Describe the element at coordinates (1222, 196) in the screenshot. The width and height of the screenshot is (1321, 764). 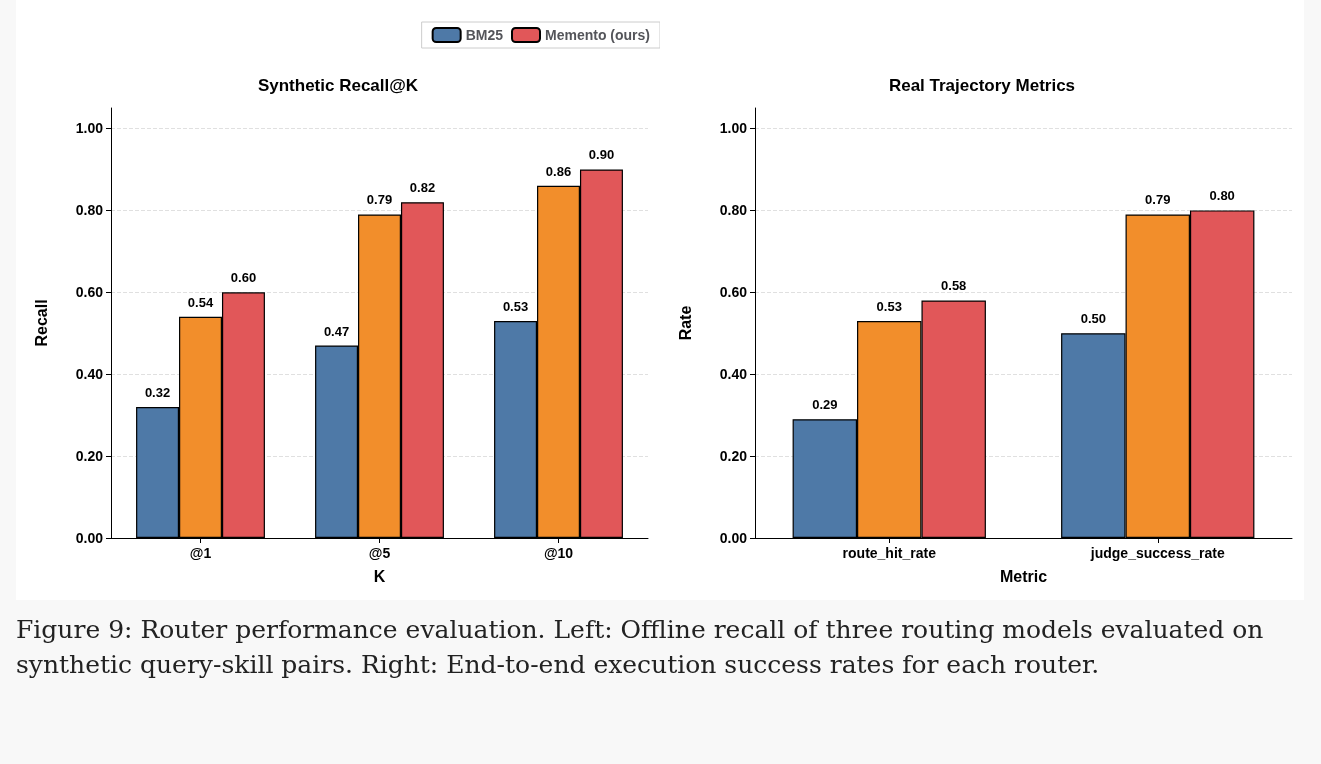
I see `data-label: 0.80` at that location.